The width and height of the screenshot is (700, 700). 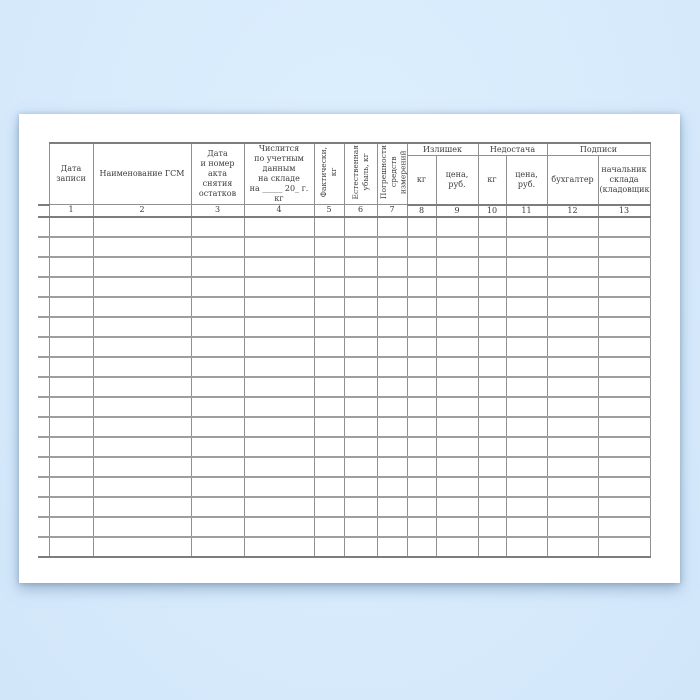 I want to click on header-record-date: Дата записи, so click(x=71, y=173).